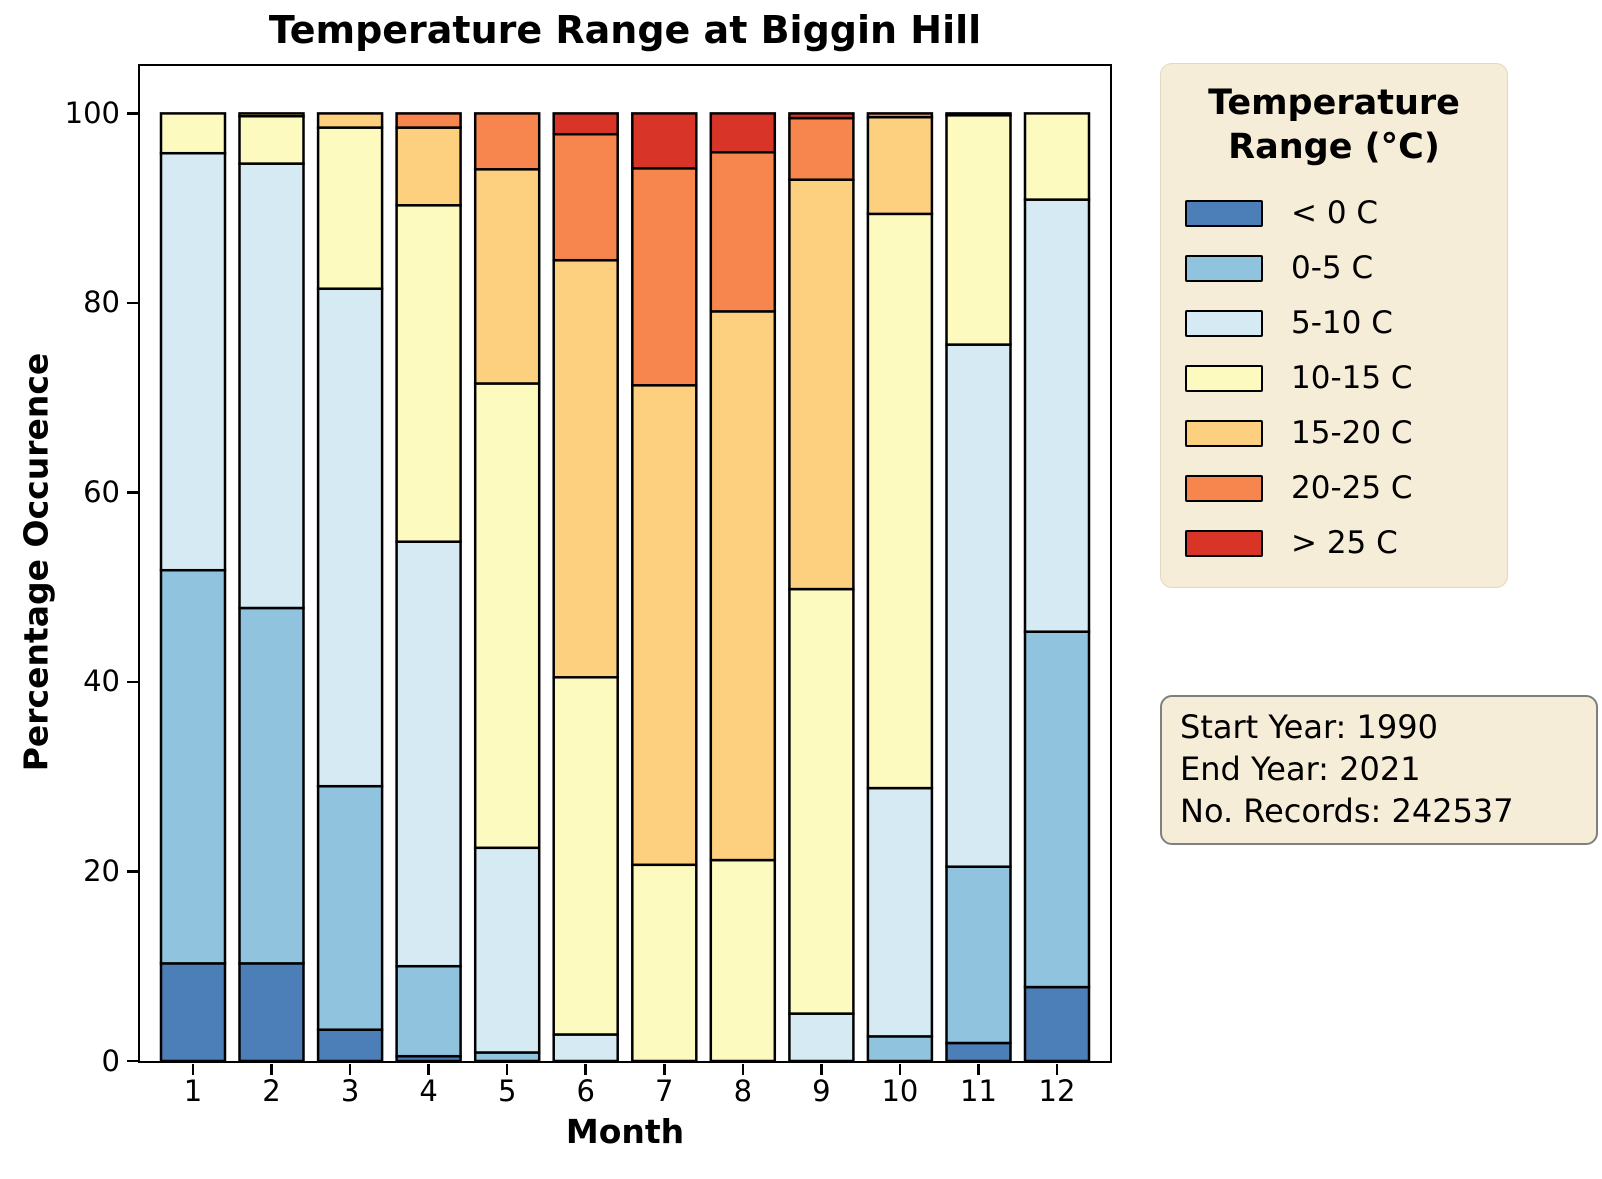 This screenshot has height=1179, width=1602. What do you see at coordinates (821, 801) in the screenshot?
I see `bar-segment-month9-10-15C` at bounding box center [821, 801].